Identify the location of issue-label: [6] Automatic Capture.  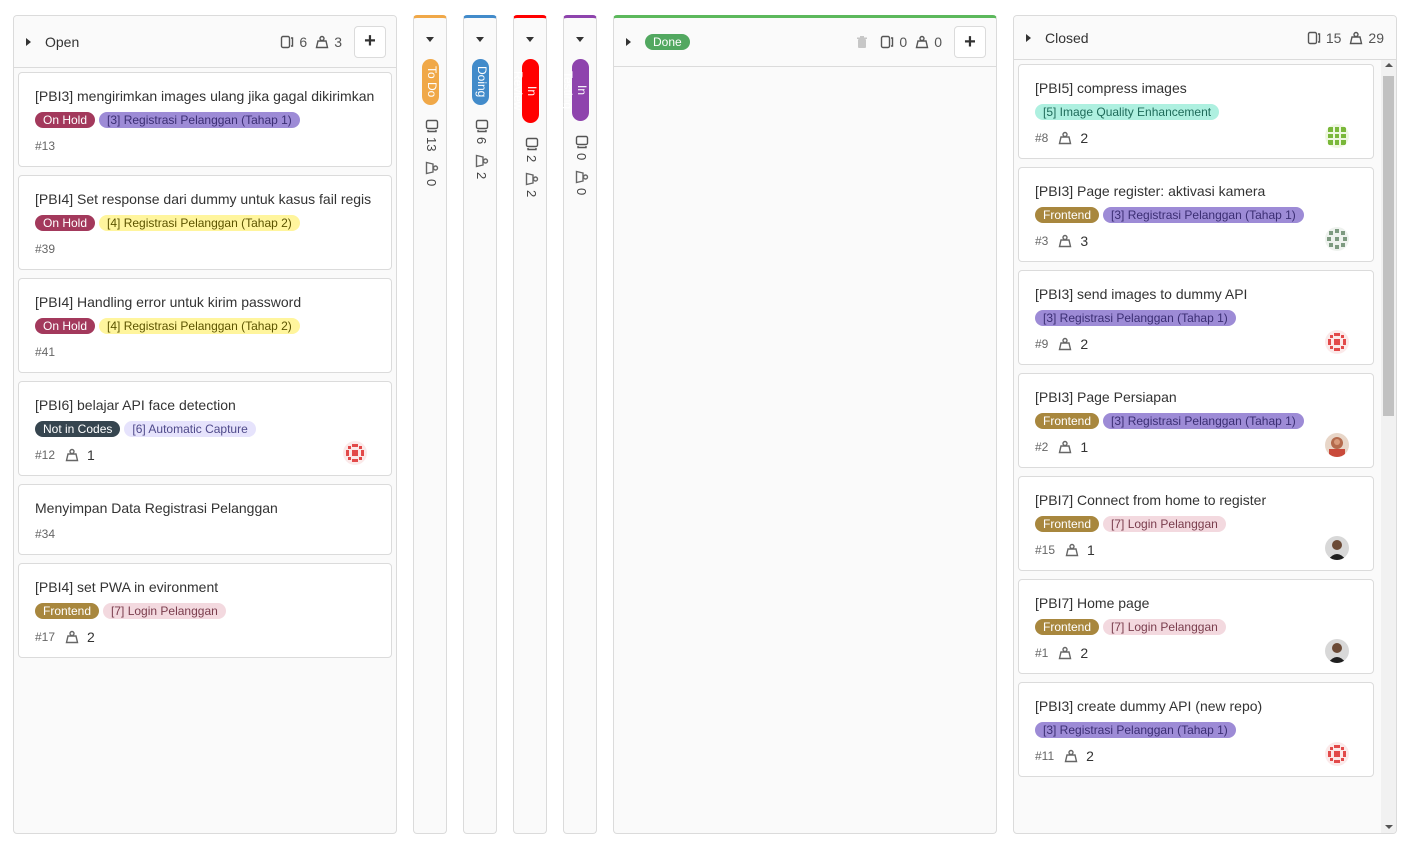
(190, 429).